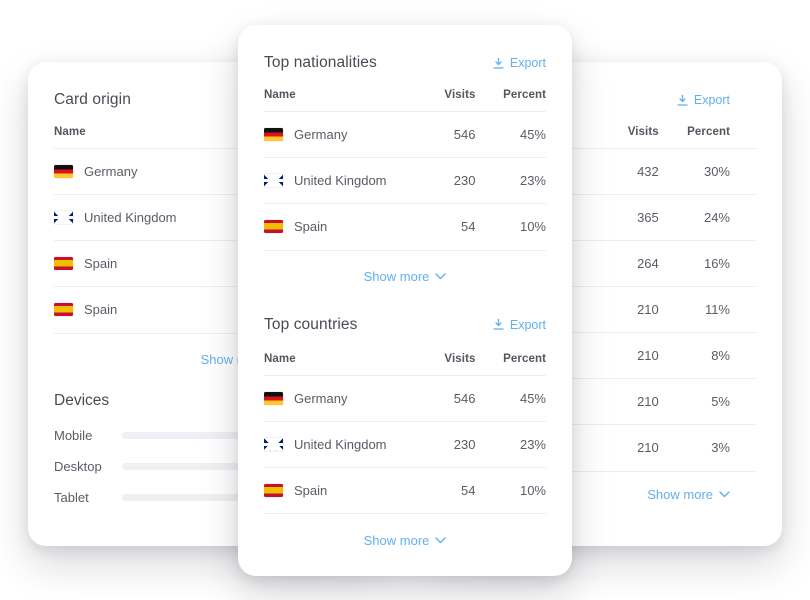 The width and height of the screenshot is (810, 600). I want to click on countries-showmore-divider: Show more, so click(405, 539).